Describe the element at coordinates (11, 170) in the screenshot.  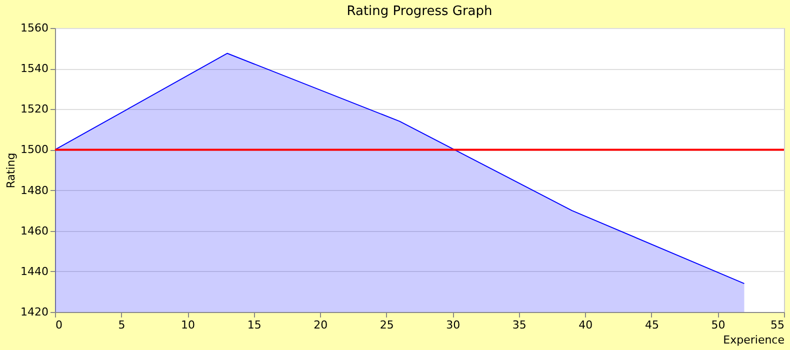
I see `y-axis-title: Rating` at that location.